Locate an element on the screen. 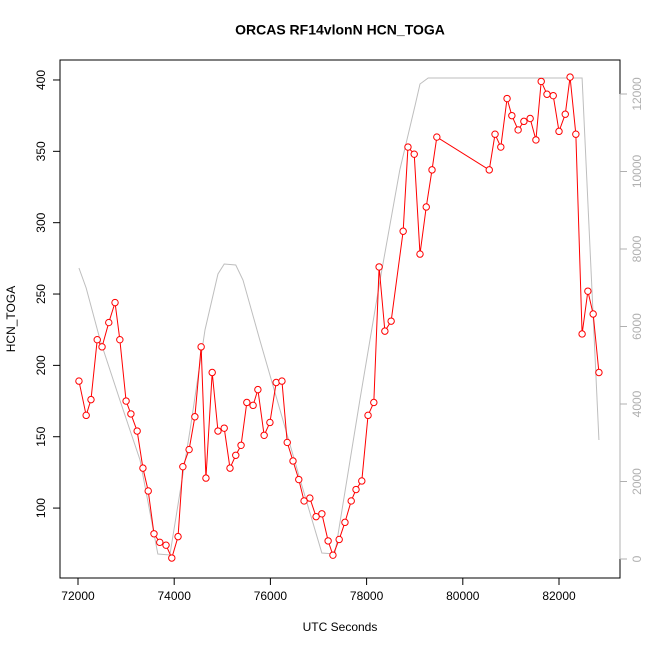 The image size is (650, 650). x-tick-label: 80000 is located at coordinates (463, 596).